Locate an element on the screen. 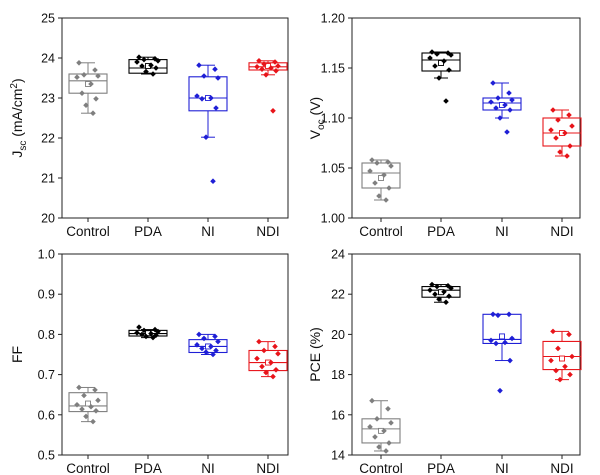 Image resolution: width=600 pixels, height=475 pixels. y-axis-title: Voc (V) is located at coordinates (317, 118).